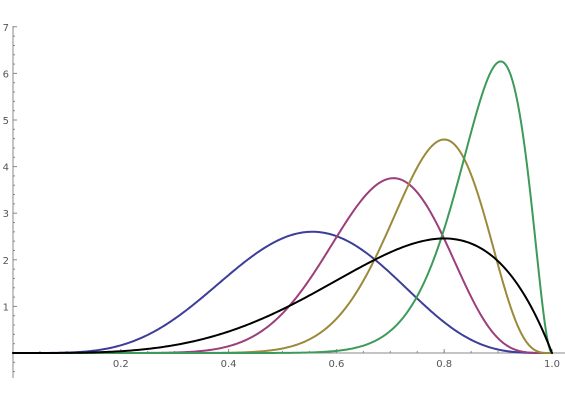 The height and width of the screenshot is (400, 565). I want to click on x-tick-label: 0.6, so click(336, 364).